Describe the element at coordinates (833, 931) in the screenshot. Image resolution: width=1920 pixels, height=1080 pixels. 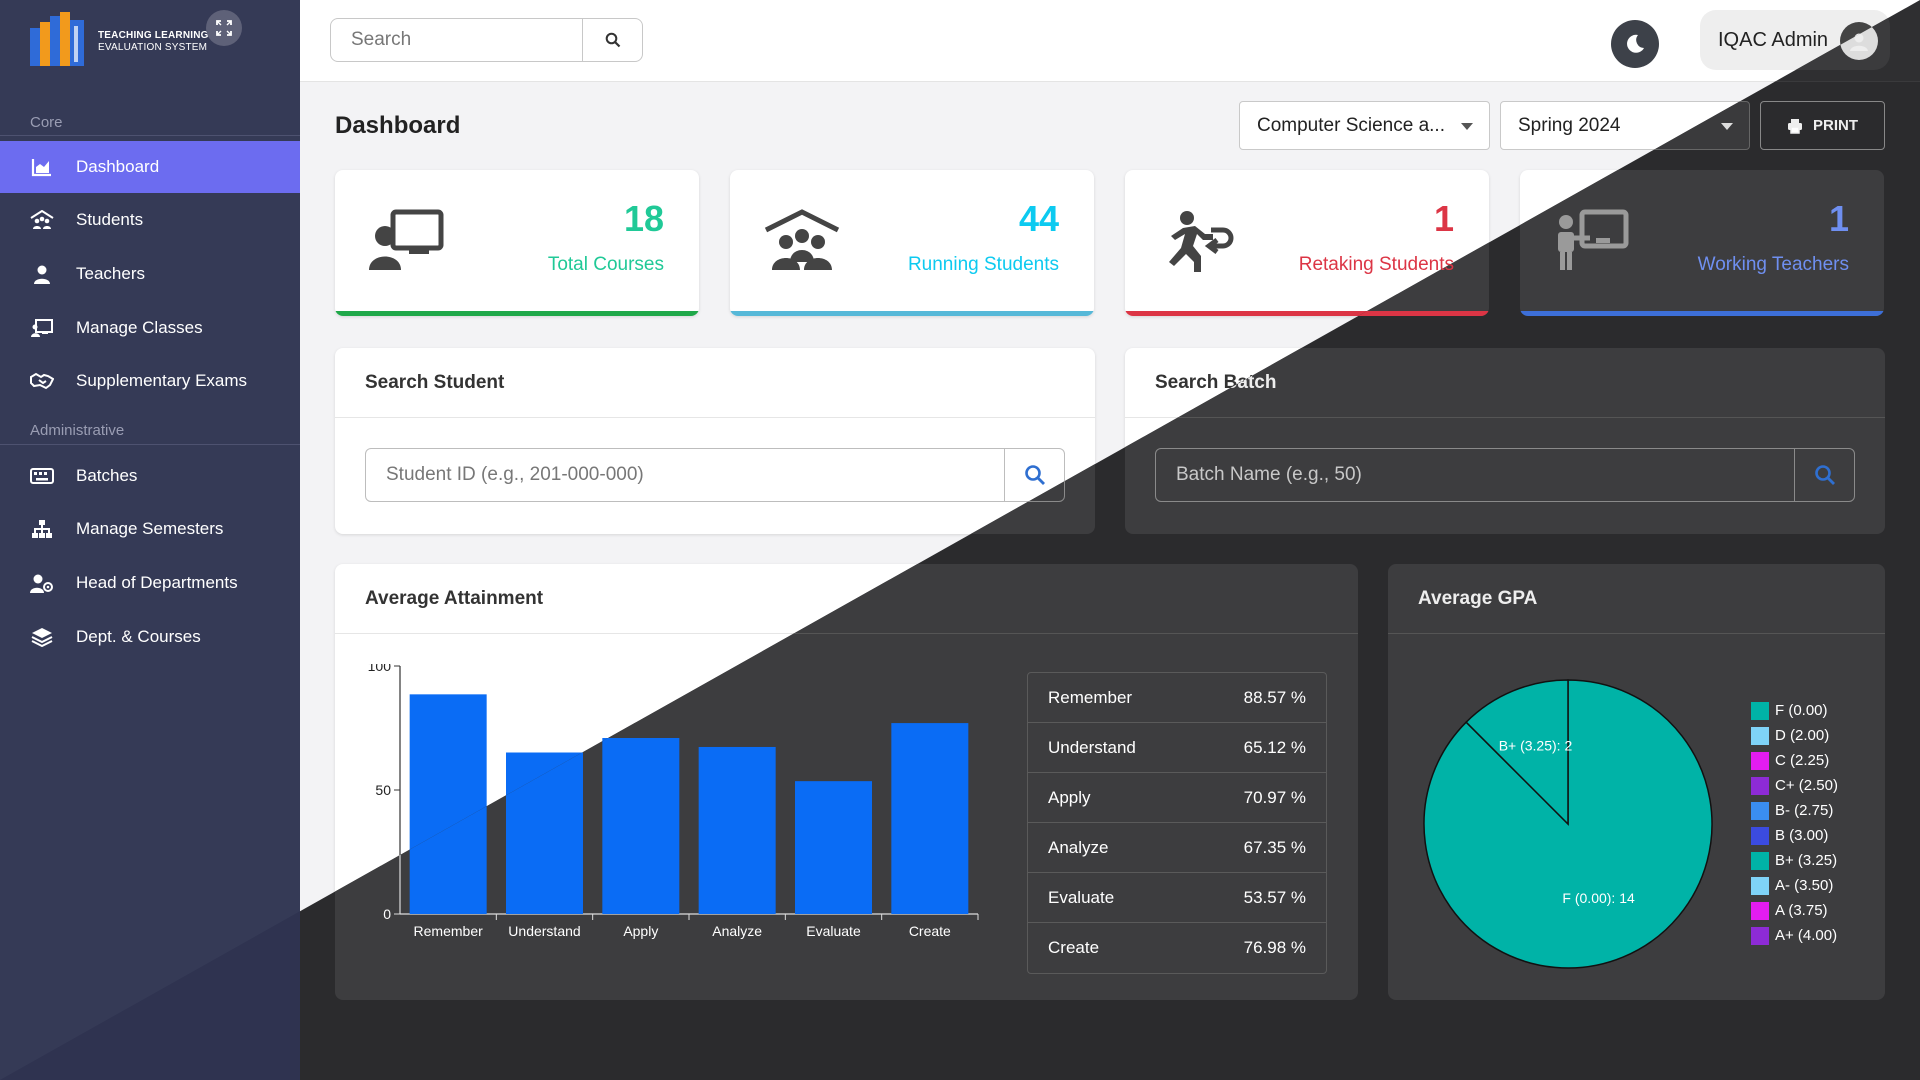
I see `x-tick-label: Evaluate` at that location.